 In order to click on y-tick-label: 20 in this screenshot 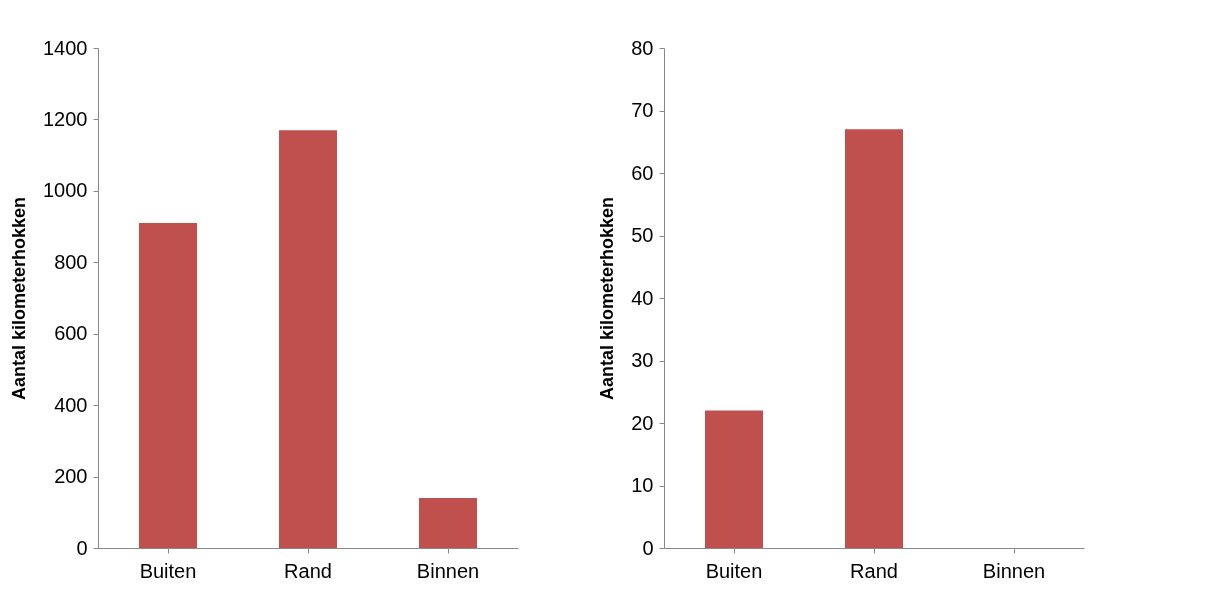, I will do `click(642, 422)`.